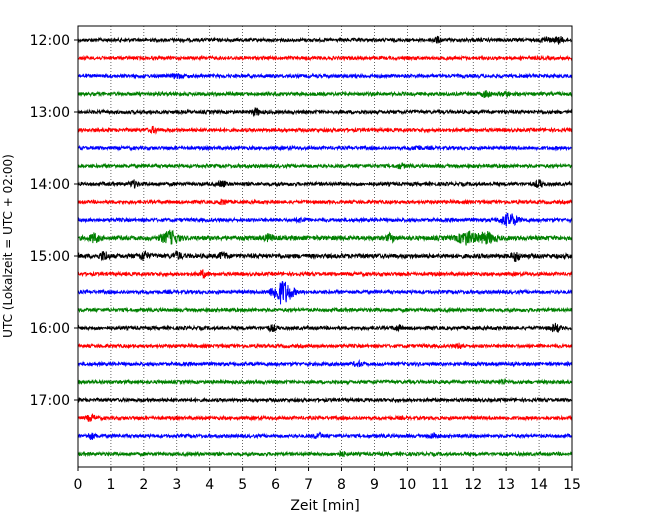  Describe the element at coordinates (440, 485) in the screenshot. I see `x-tick-label-11: 11` at that location.